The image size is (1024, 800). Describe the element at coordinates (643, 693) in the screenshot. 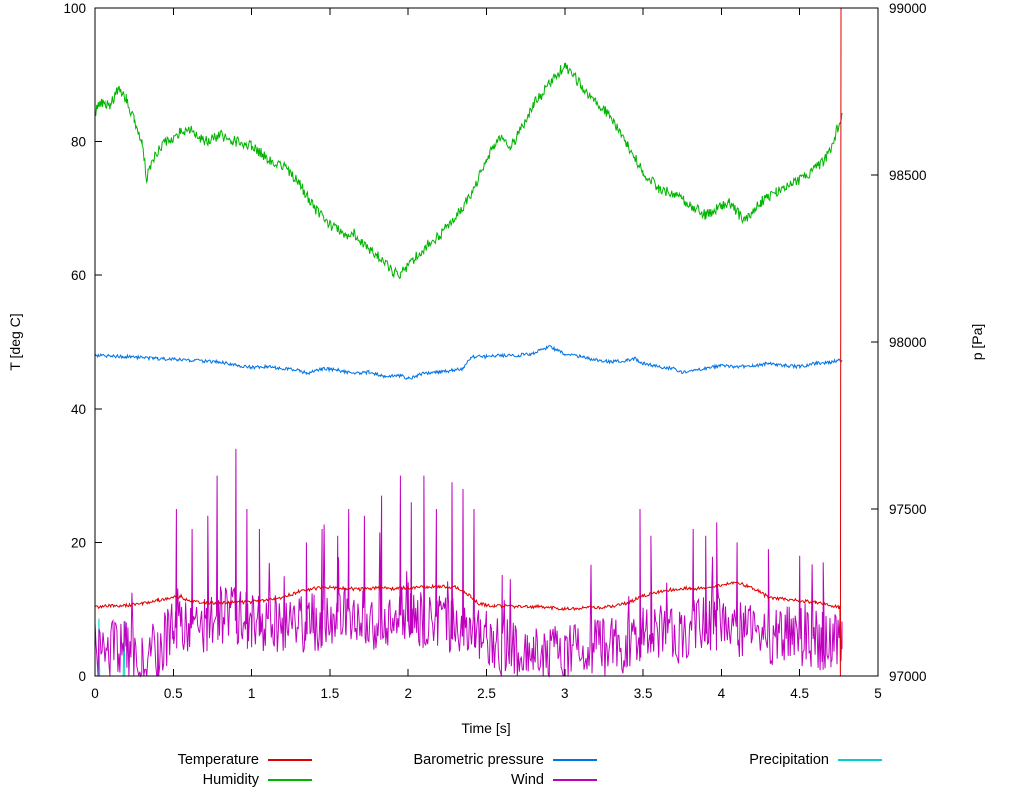

I see `x-tick-label: 3.5` at that location.